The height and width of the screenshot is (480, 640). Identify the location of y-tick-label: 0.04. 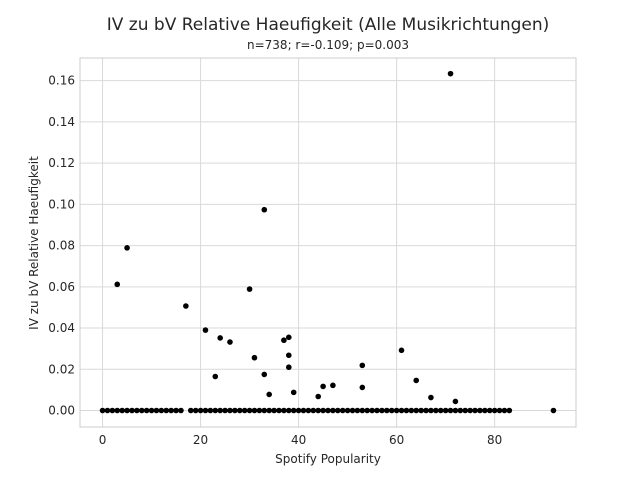
(61, 328).